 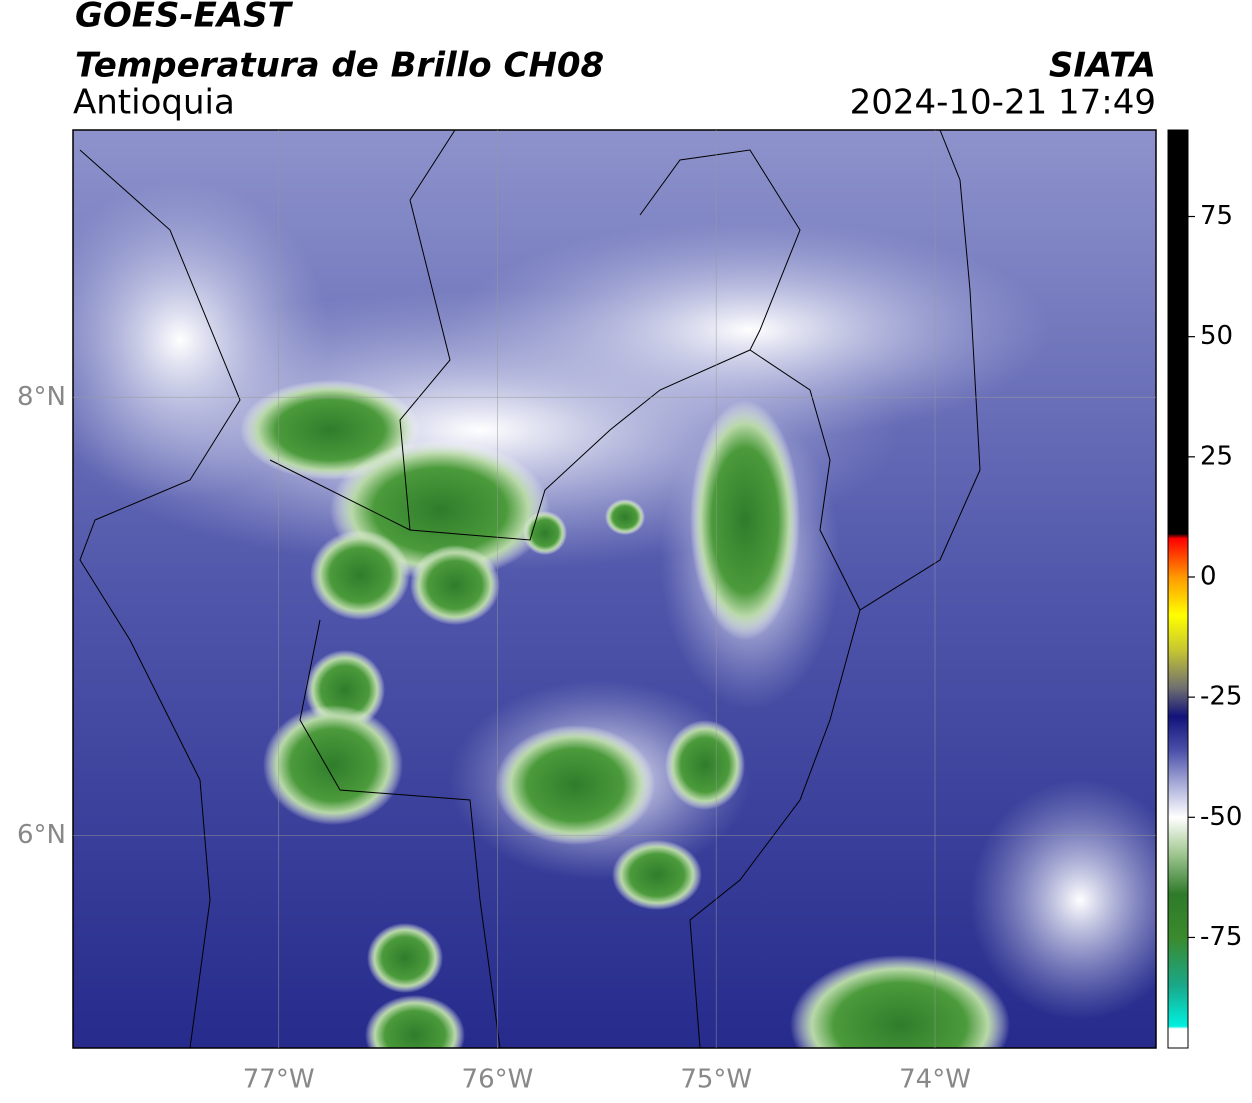 What do you see at coordinates (339, 66) in the screenshot?
I see `subtitle: Temperatura de Brillo CH08` at bounding box center [339, 66].